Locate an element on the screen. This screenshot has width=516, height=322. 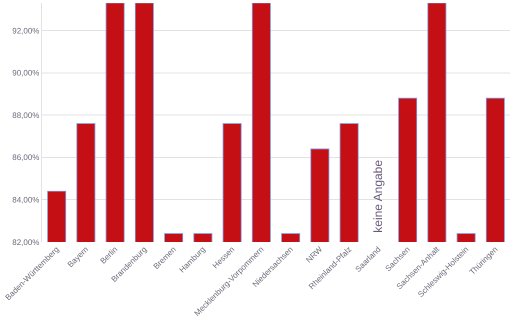
y-tick-label: 82,00% is located at coordinates (26, 242).